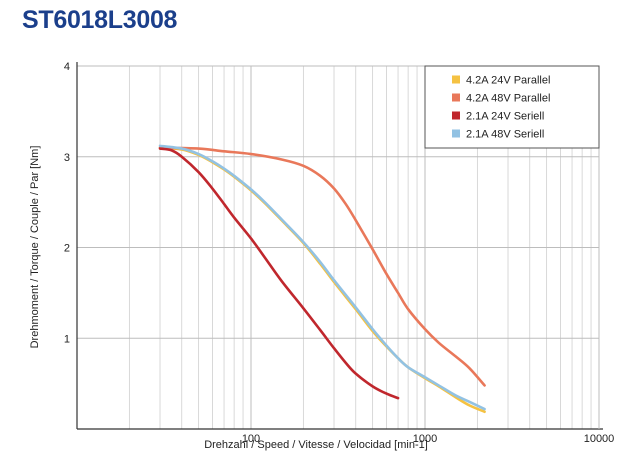  What do you see at coordinates (67, 158) in the screenshot?
I see `y-tick-label: 3` at bounding box center [67, 158].